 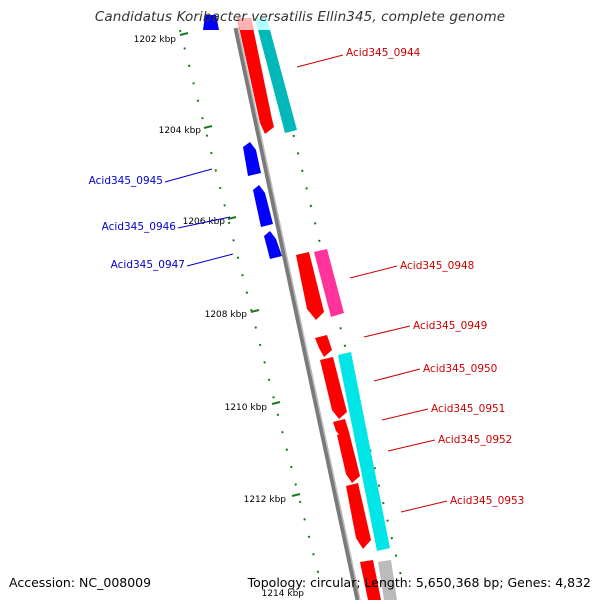 I want to click on cyan-feature-top, so click(x=262, y=24).